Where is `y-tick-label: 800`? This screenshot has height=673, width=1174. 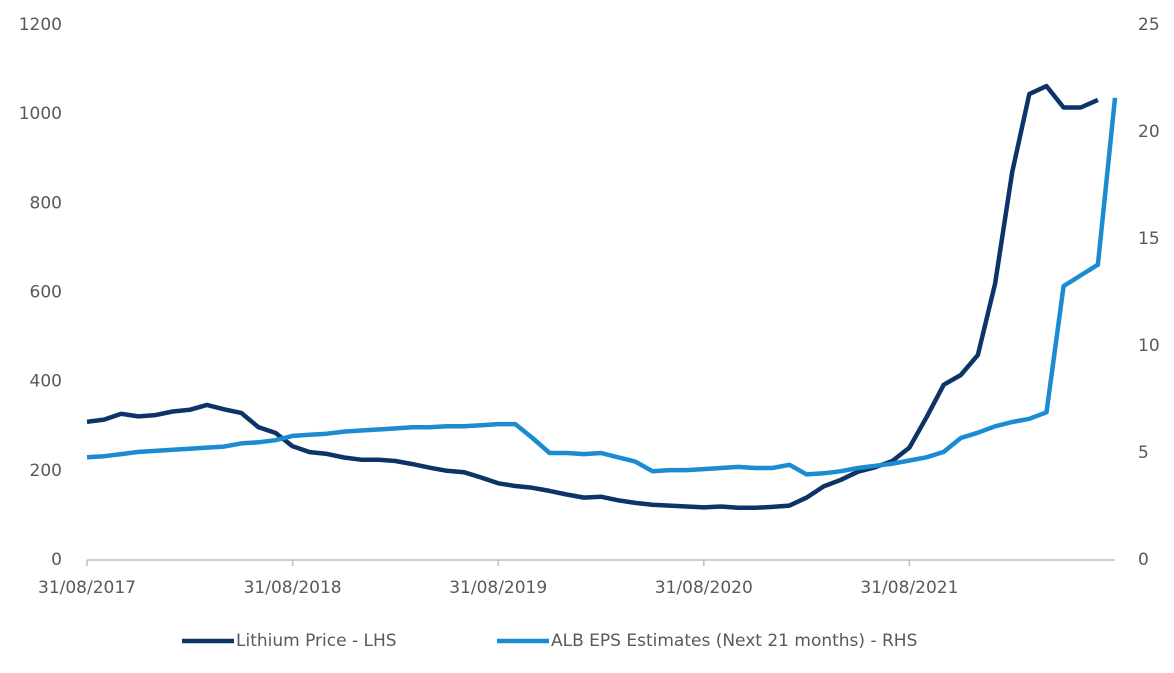 y-tick-label: 800 is located at coordinates (46, 203).